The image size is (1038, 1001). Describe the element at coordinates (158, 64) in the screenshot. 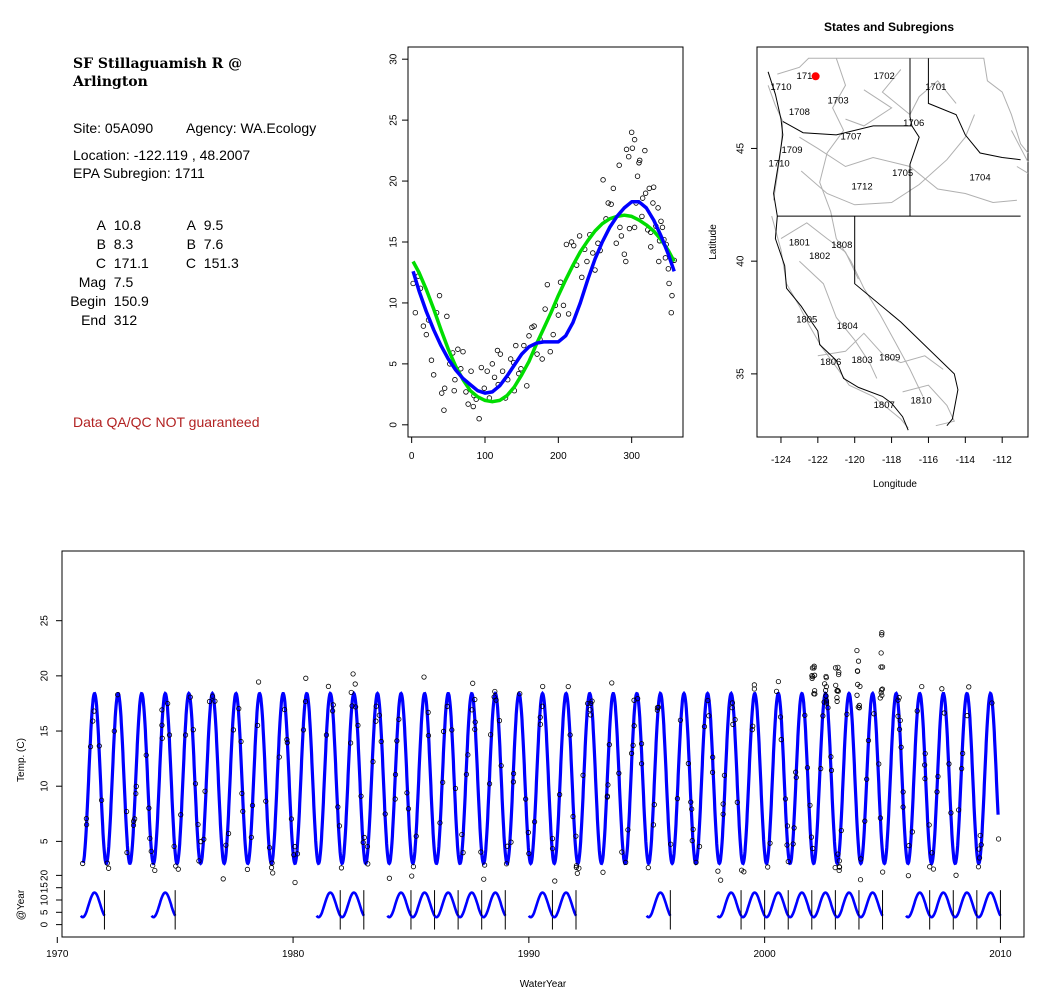

I see `site-title-line1: SF Stillaguamish R @` at that location.